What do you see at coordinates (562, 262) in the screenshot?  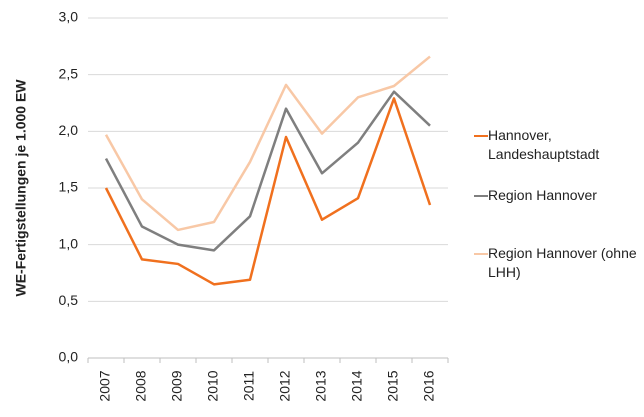 I see `legend-label: Region Hannover (ohne LHH)` at bounding box center [562, 262].